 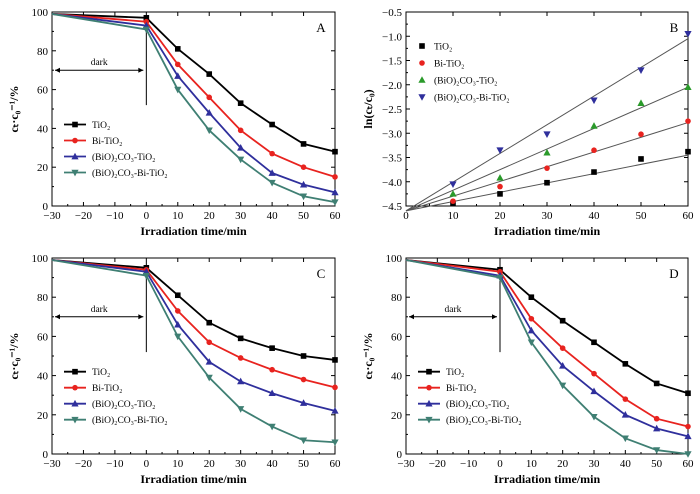 What do you see at coordinates (441, 373) in the screenshot?
I see `legend-entry: TiO₂` at bounding box center [441, 373].